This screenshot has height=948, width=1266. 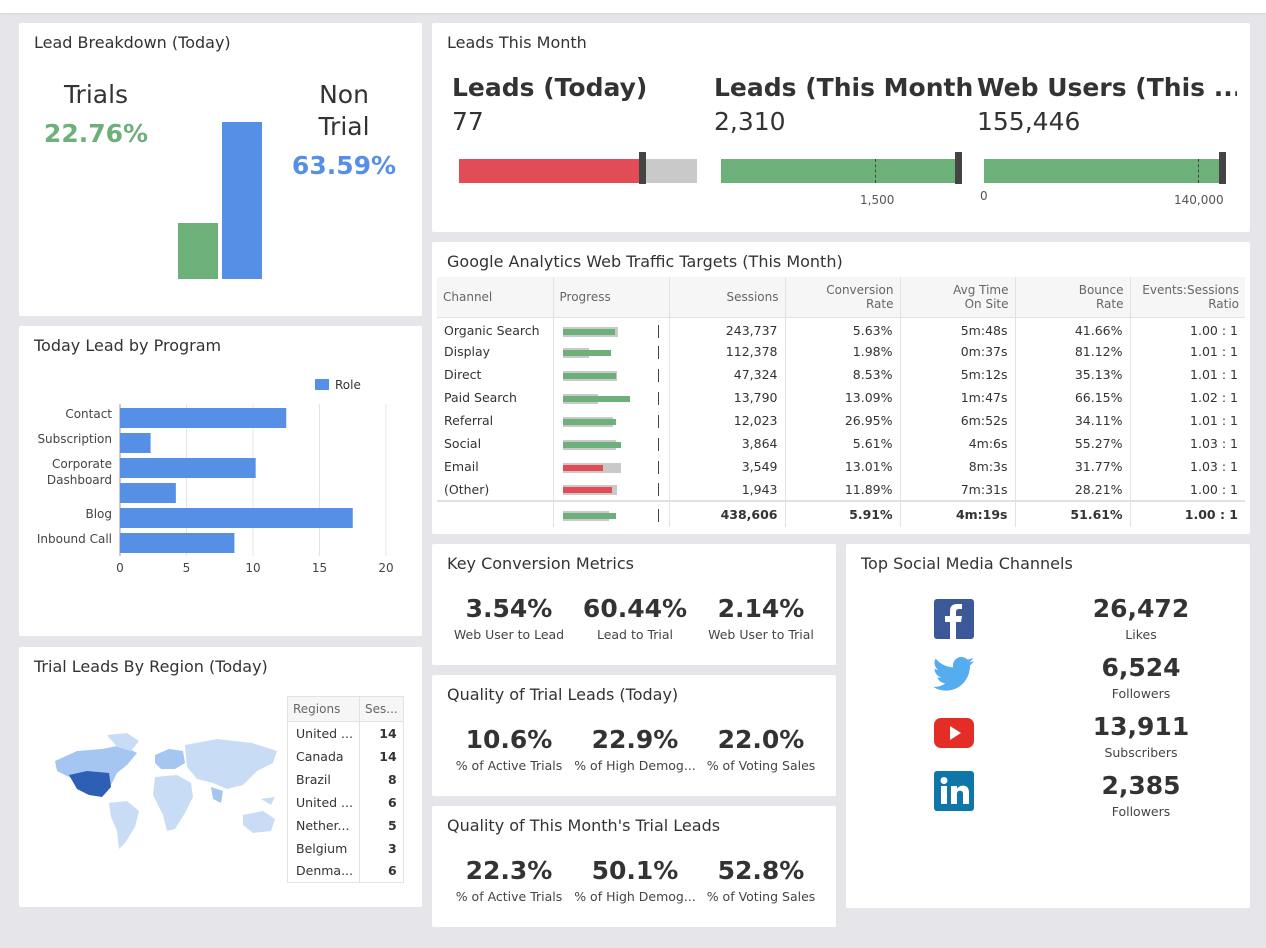 What do you see at coordinates (954, 733) in the screenshot?
I see `youtube-icon` at bounding box center [954, 733].